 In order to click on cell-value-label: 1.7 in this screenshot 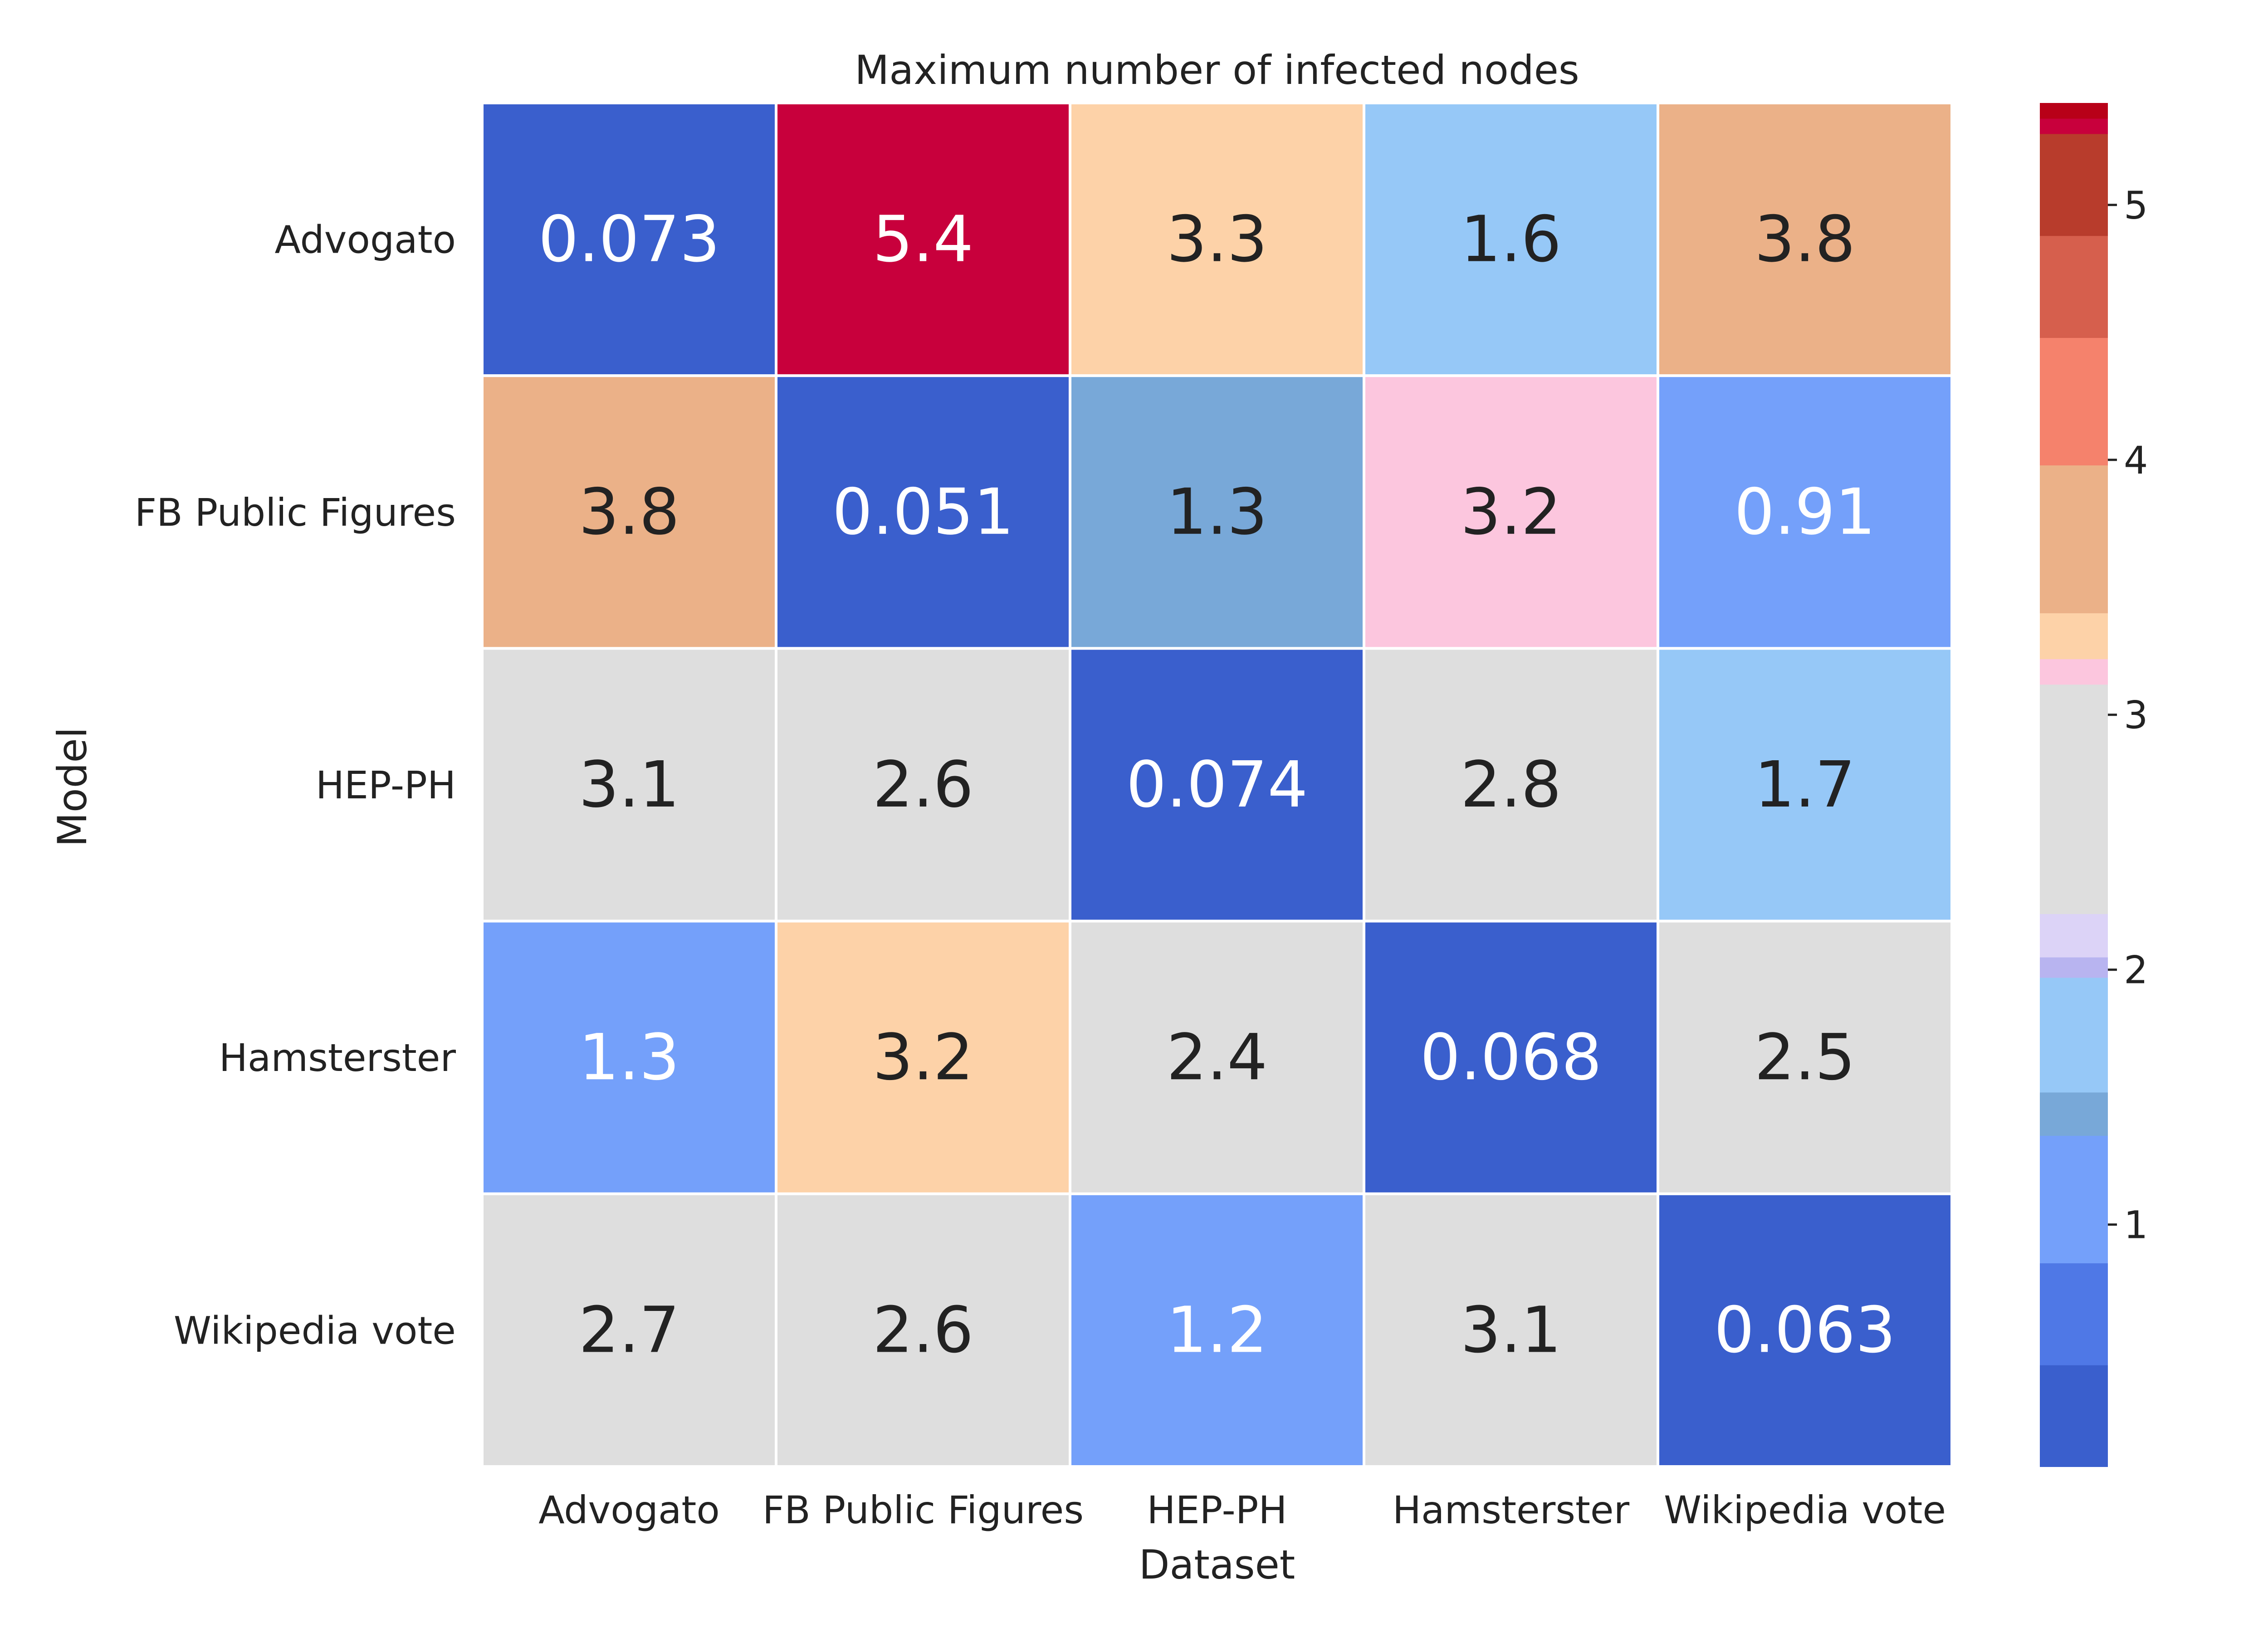, I will do `click(1806, 785)`.